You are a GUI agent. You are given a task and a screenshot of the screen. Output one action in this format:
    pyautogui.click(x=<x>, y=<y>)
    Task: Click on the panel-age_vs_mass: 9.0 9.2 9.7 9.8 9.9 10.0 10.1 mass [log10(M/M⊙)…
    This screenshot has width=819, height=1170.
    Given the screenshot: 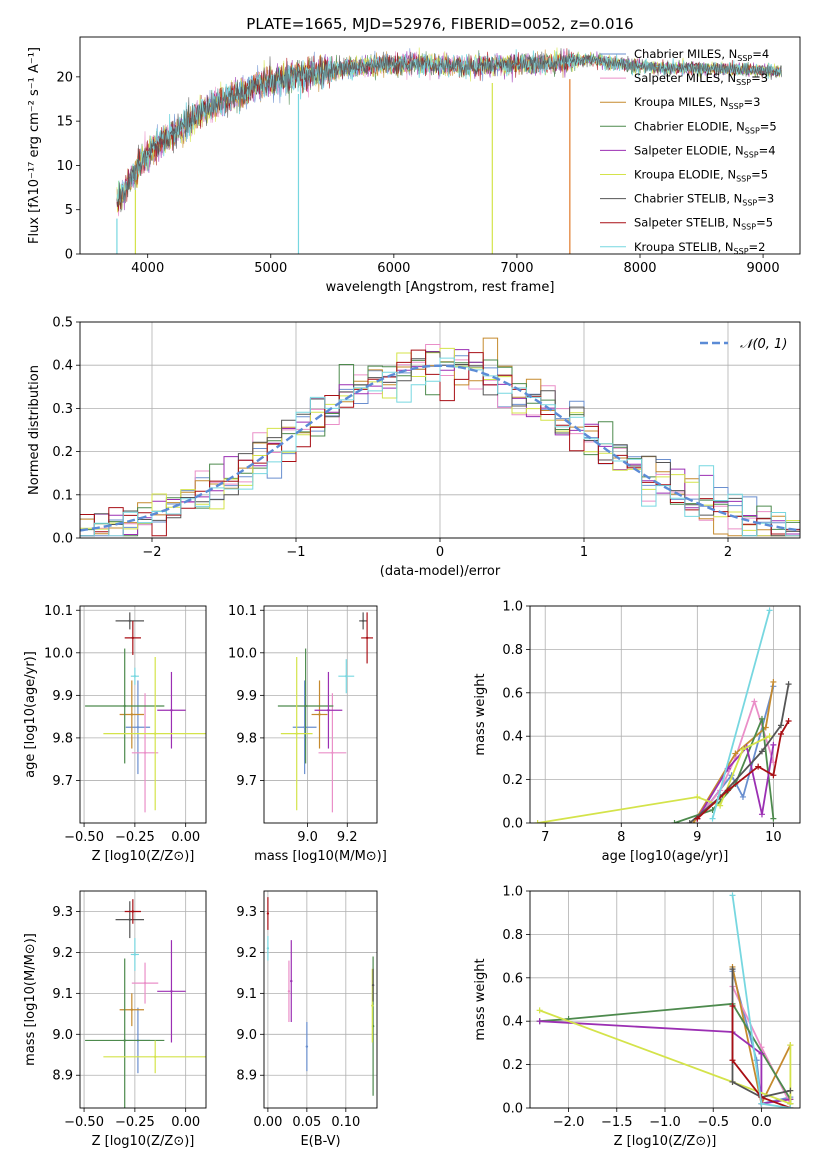 What is the action you would take?
    pyautogui.click(x=307, y=734)
    